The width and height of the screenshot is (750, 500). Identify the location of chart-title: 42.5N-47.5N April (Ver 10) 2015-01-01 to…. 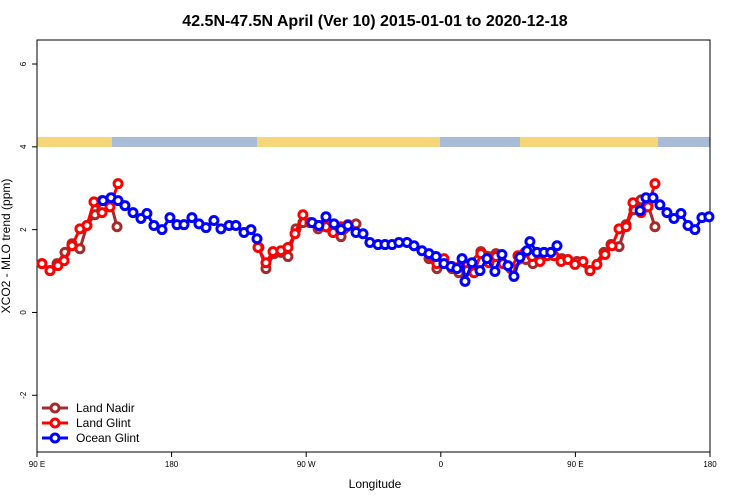
(375, 21).